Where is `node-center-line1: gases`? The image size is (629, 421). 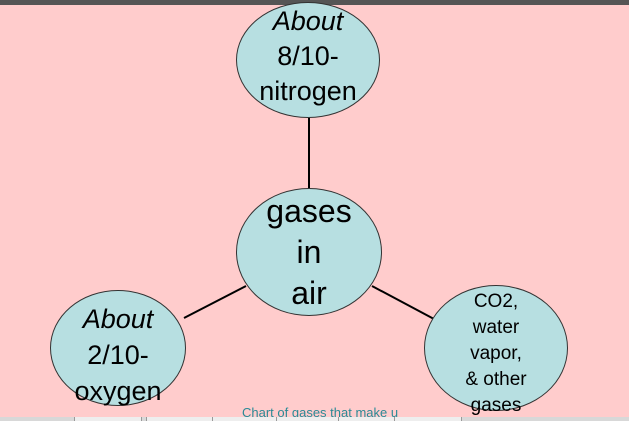
node-center-line1: gases is located at coordinates (309, 210).